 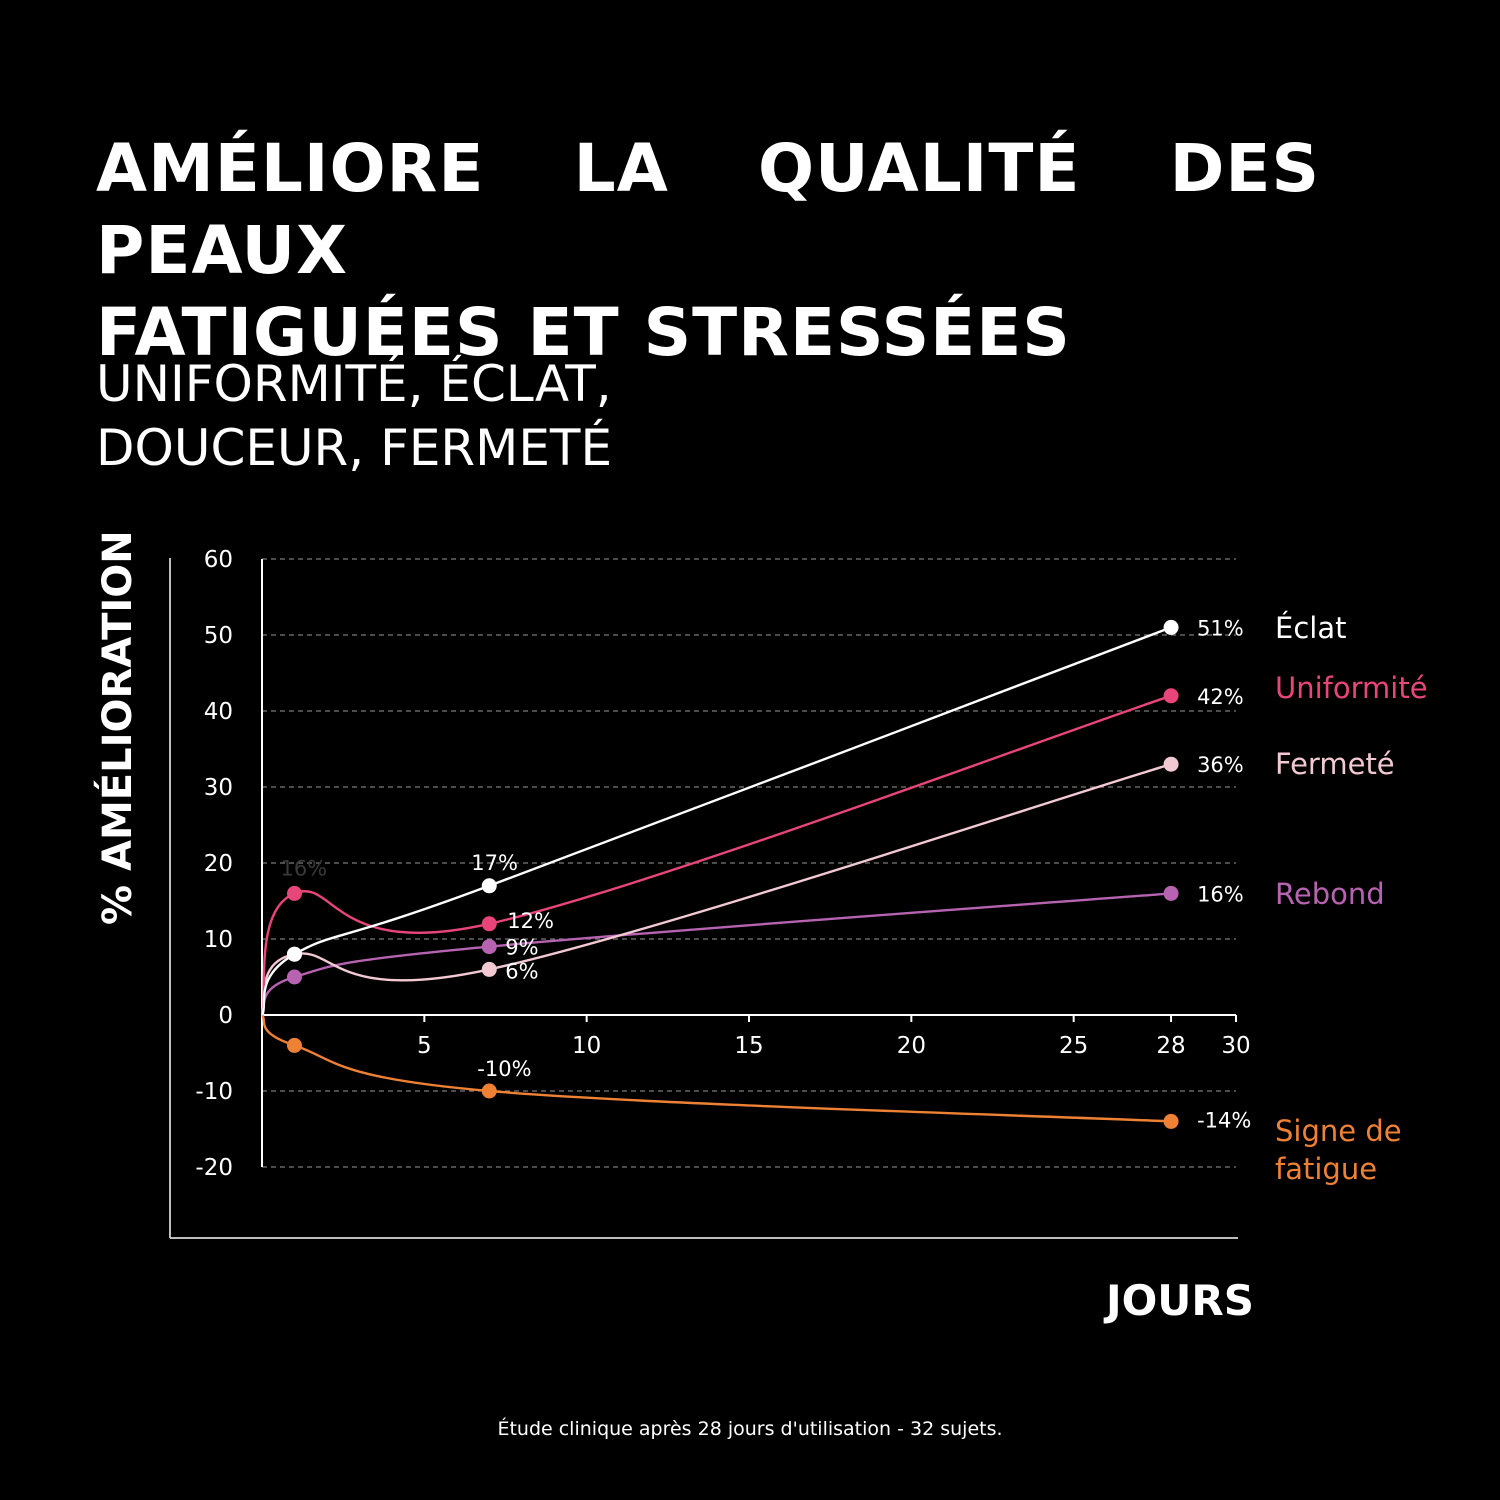 I want to click on legend-label-fermete: Fermeté, so click(x=1335, y=764).